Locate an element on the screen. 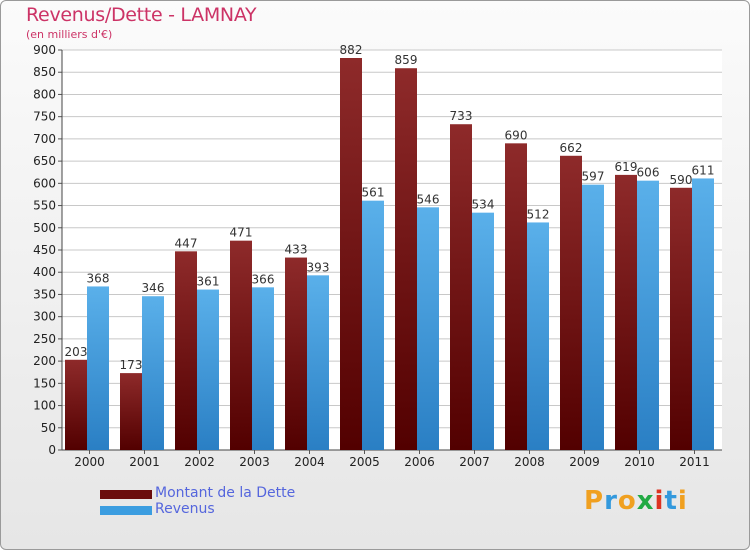  x-tick-label: 2005 is located at coordinates (364, 462).